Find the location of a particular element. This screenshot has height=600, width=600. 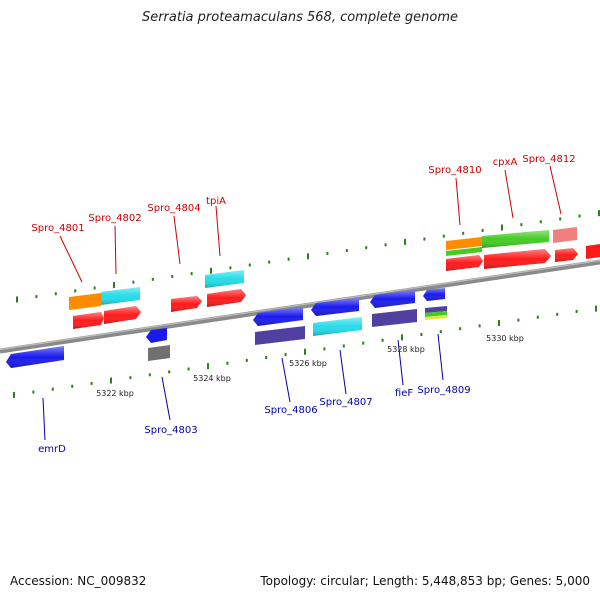

length-value: 5,448,853 bp is located at coordinates (461, 581).